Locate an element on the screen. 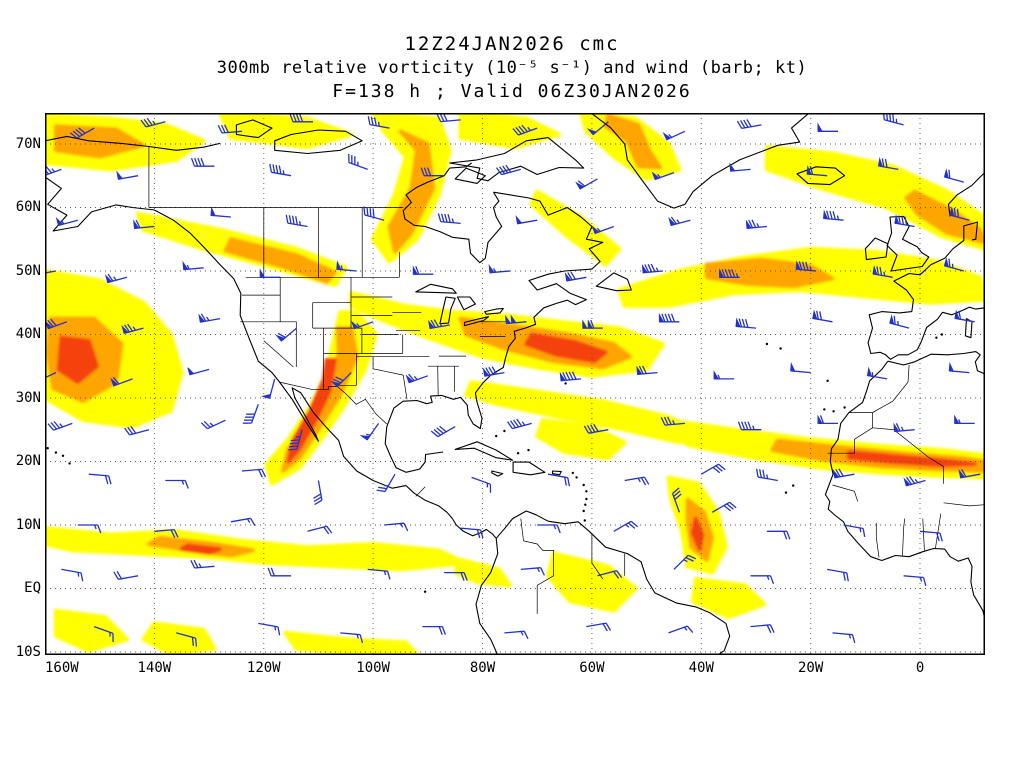  border-niger-nigeria is located at coordinates (964, 504).